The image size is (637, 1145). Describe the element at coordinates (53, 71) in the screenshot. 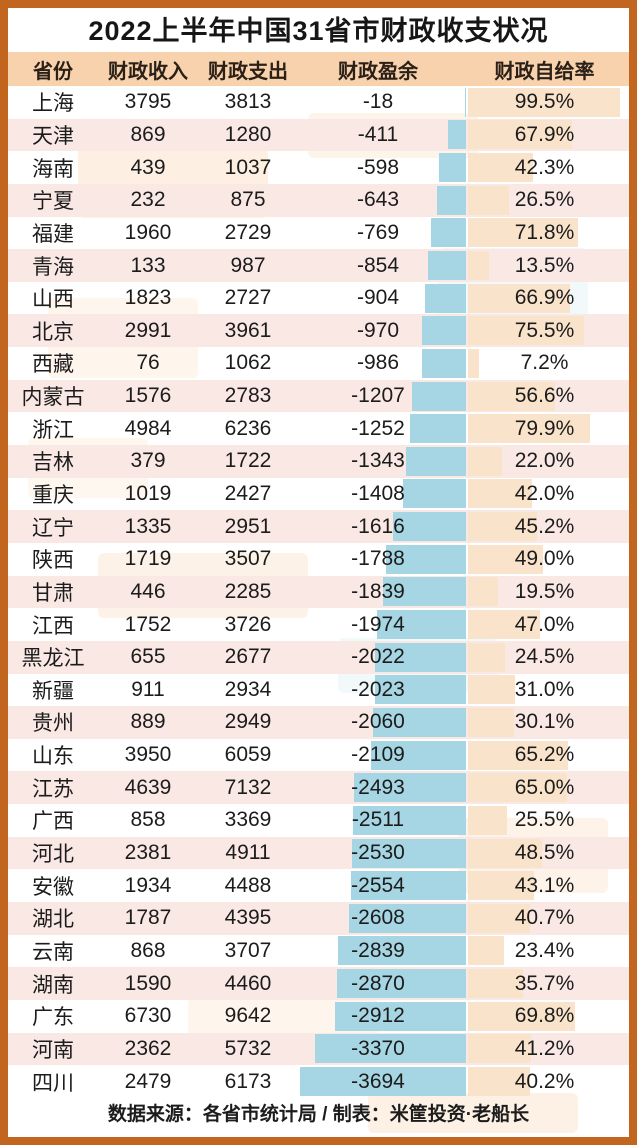

I see `column-header-province: 省份` at that location.